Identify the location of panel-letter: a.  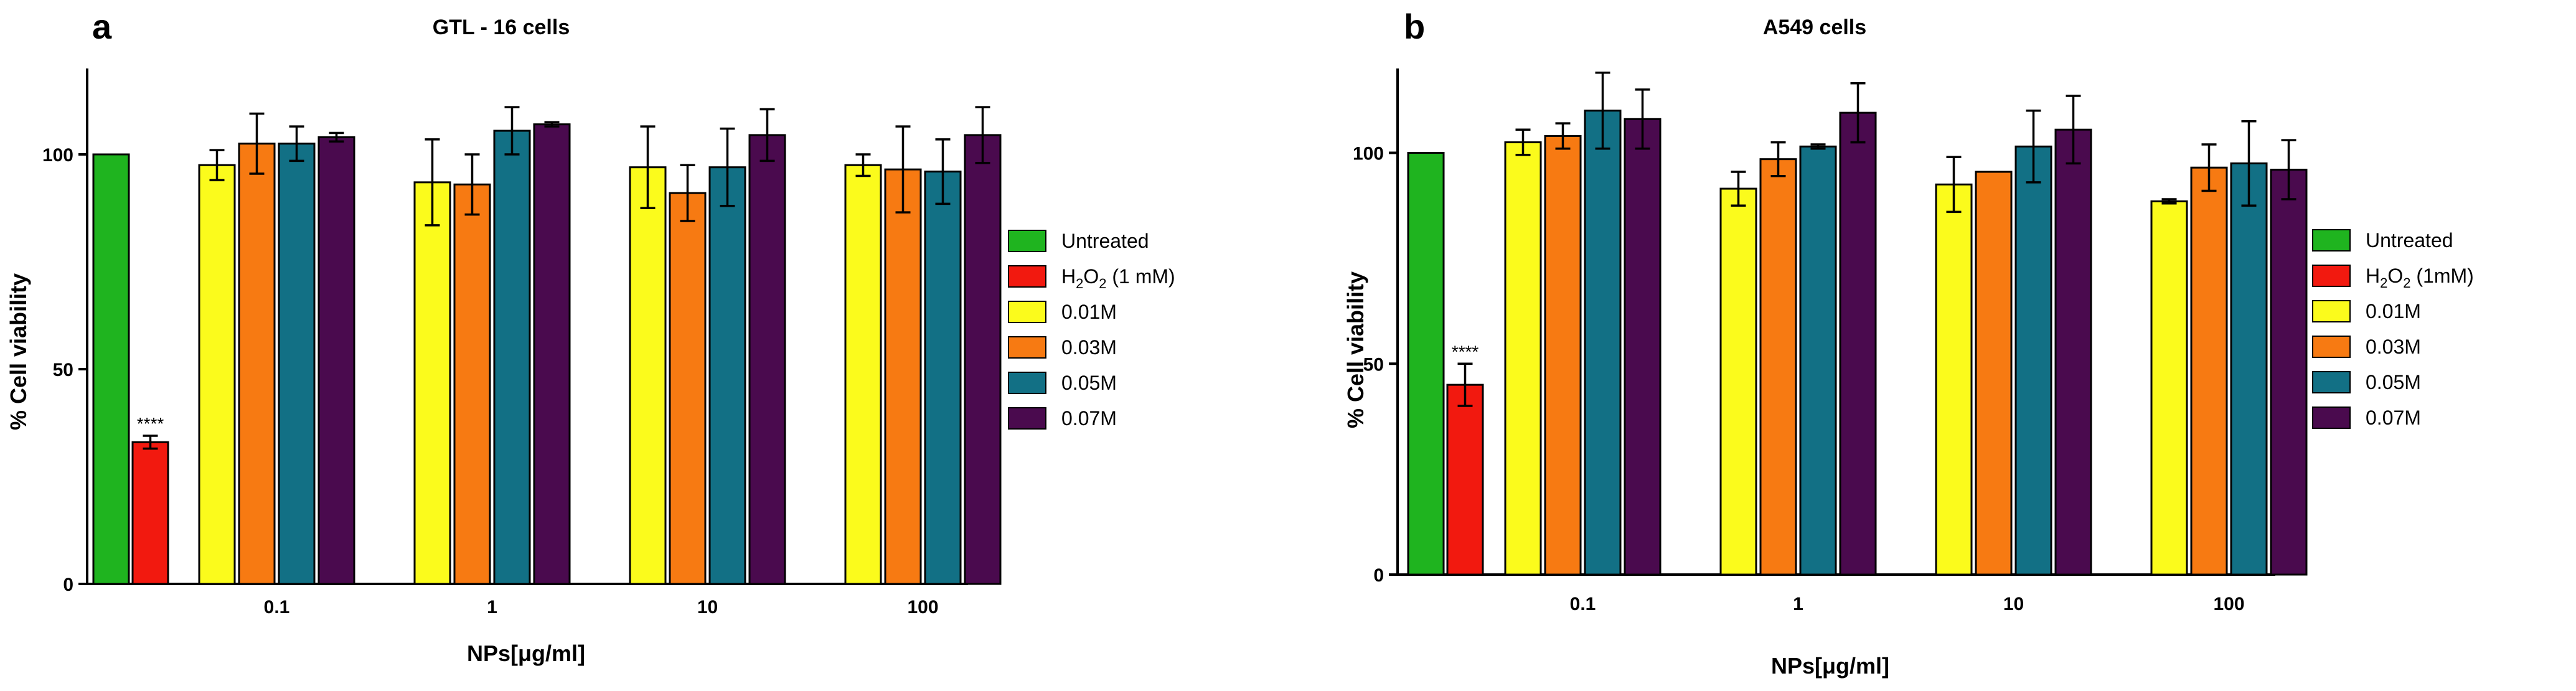
(102, 26).